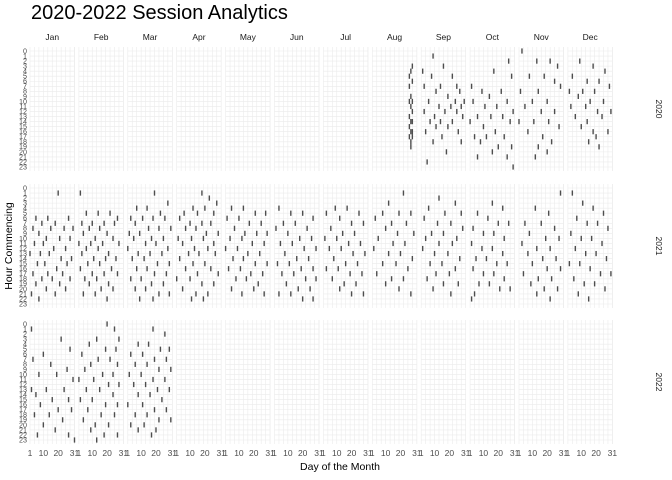 This screenshot has height=480, width=672. What do you see at coordinates (337, 453) in the screenshot?
I see `x-tick-label: 10` at bounding box center [337, 453].